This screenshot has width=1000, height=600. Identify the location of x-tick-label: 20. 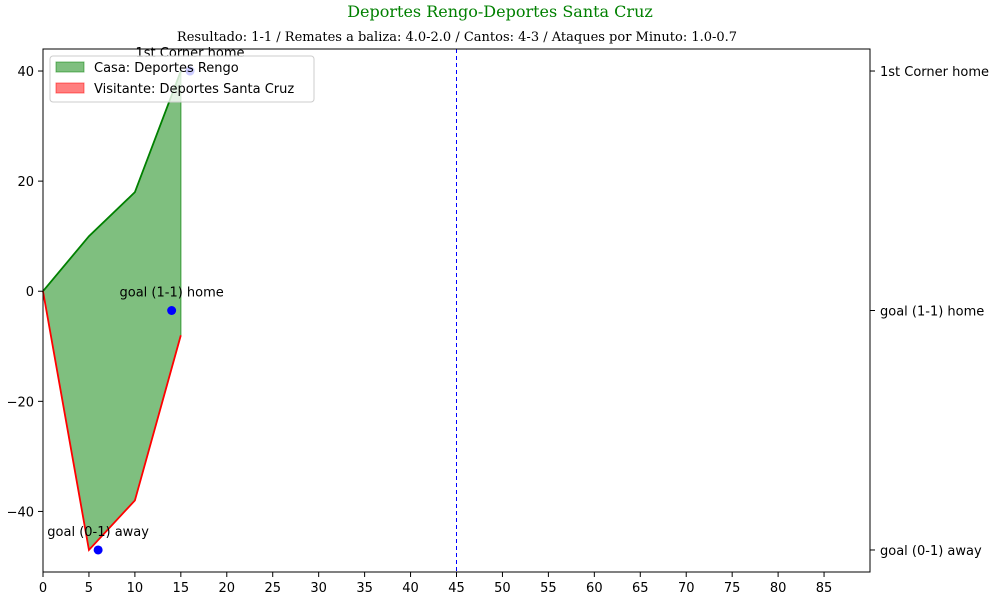
(227, 588).